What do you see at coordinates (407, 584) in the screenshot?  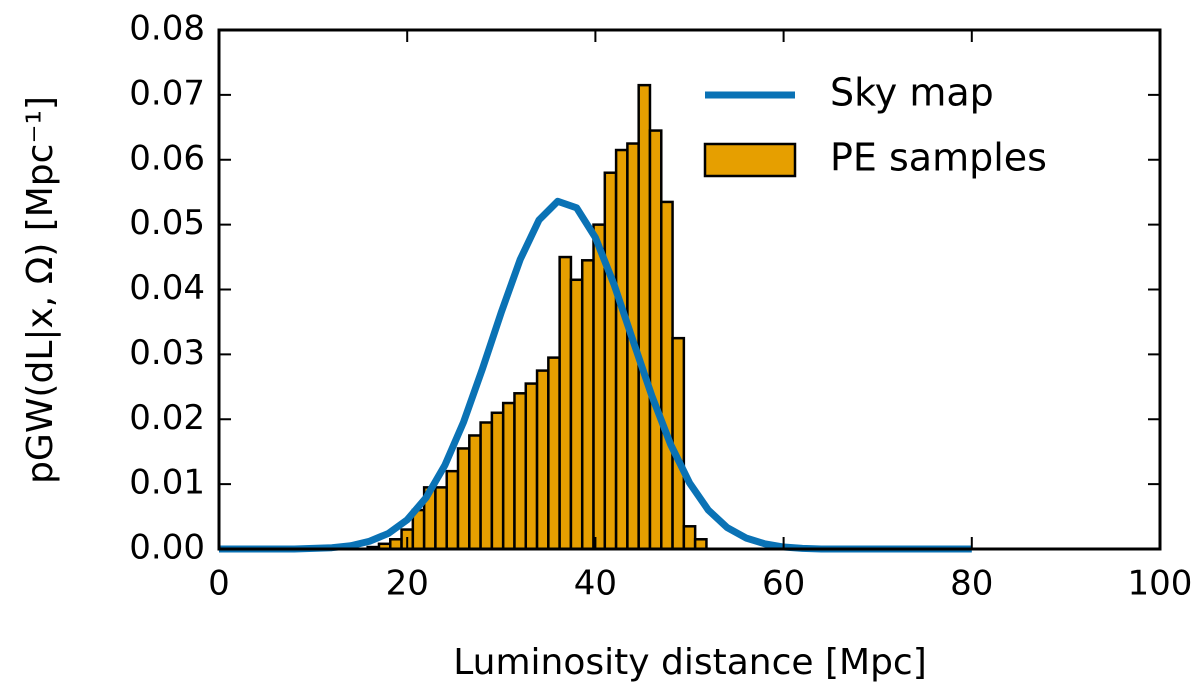 I see `x-tick-label: 20` at bounding box center [407, 584].